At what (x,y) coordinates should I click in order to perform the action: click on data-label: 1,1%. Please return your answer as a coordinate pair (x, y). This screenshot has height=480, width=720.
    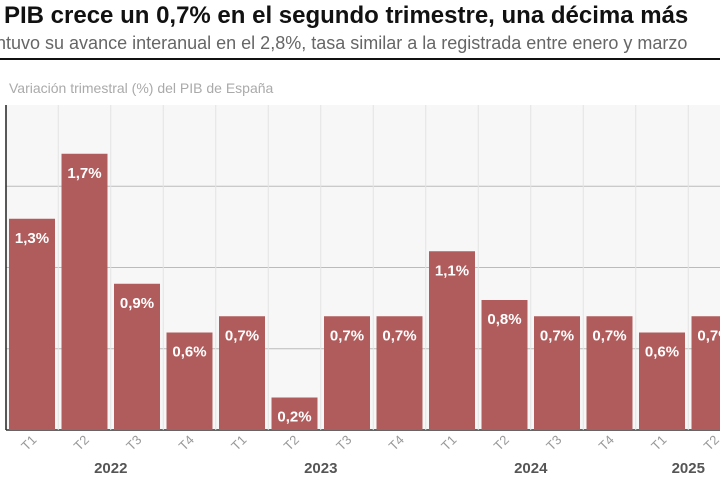
    Looking at the image, I should click on (452, 270).